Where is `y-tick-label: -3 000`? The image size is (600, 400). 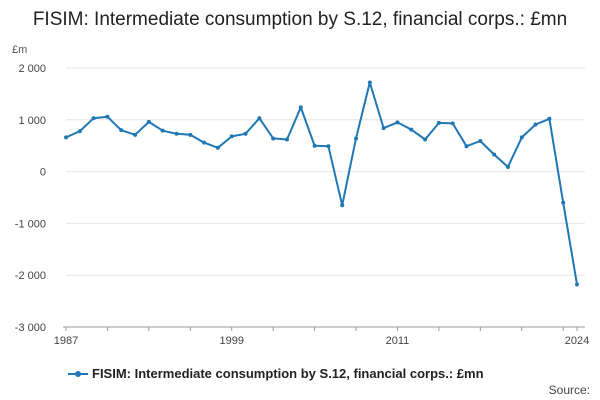 y-tick-label: -3 000 is located at coordinates (30, 328).